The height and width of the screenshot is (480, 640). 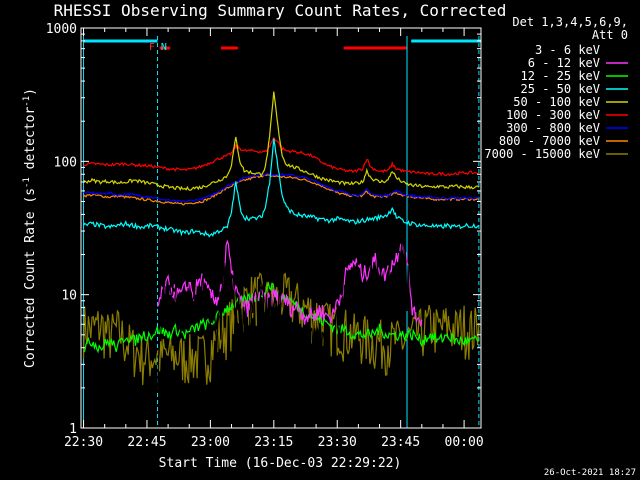 What do you see at coordinates (567, 50) in the screenshot?
I see `legend-label: 3 - 6 keV` at bounding box center [567, 50].